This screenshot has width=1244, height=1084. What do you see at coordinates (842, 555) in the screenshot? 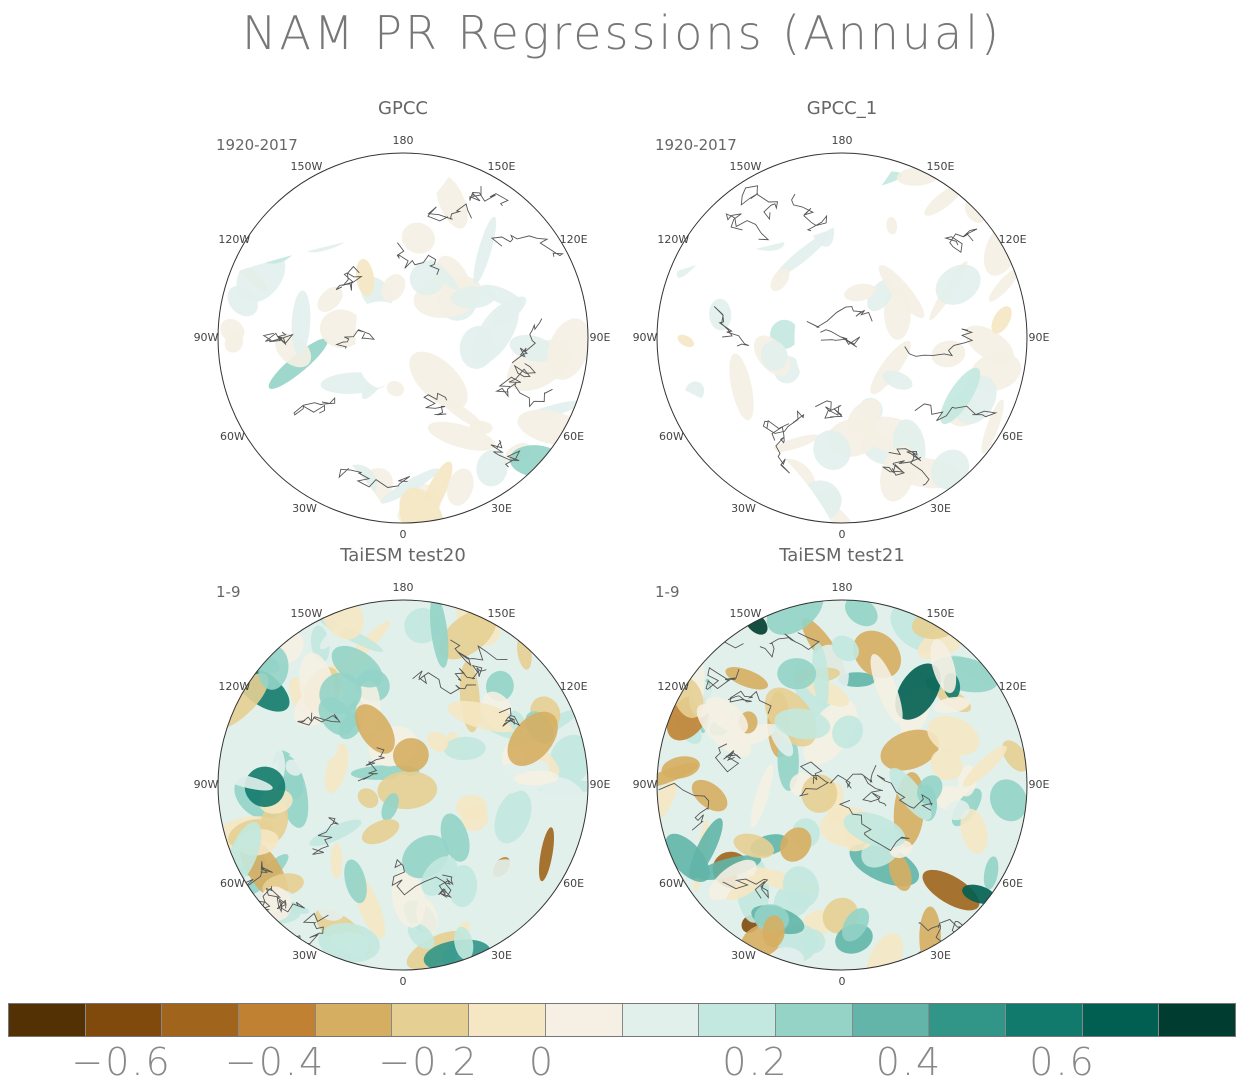
I see `panel-title: TaiESM test21` at bounding box center [842, 555].